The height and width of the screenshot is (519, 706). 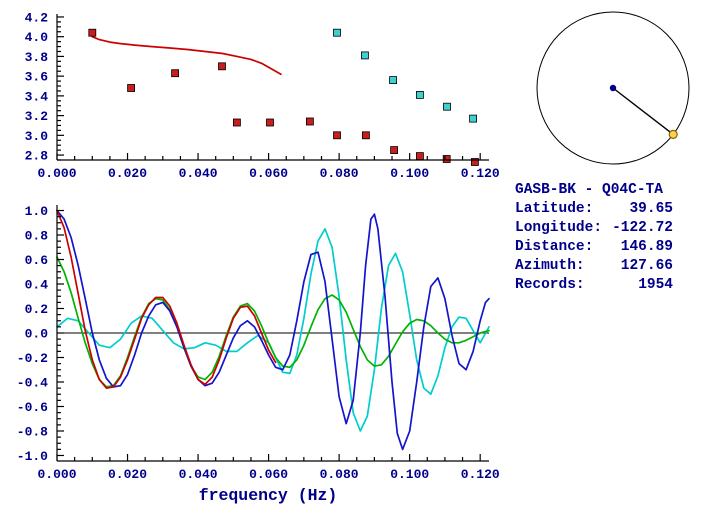 What do you see at coordinates (37, 211) in the screenshot?
I see `y-tick-label: 1.0` at bounding box center [37, 211].